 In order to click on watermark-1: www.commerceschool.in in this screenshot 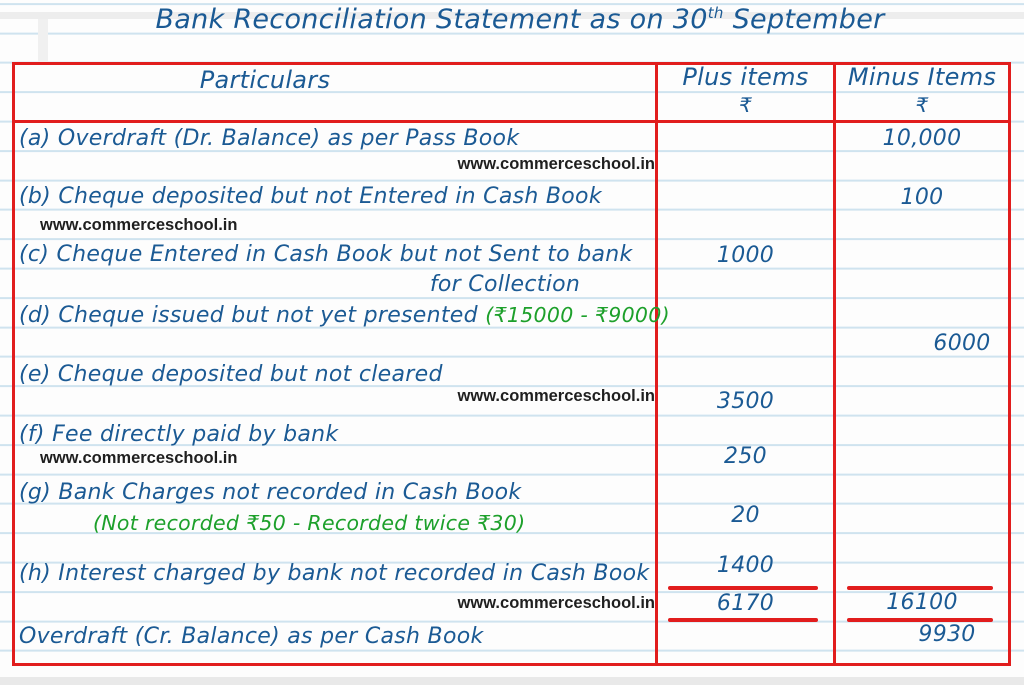, I will do `click(556, 164)`.